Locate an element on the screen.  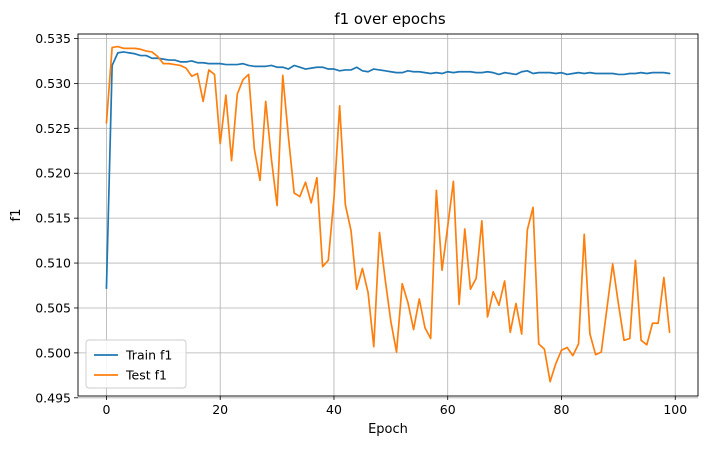
x-tick-label: 20 is located at coordinates (220, 409).